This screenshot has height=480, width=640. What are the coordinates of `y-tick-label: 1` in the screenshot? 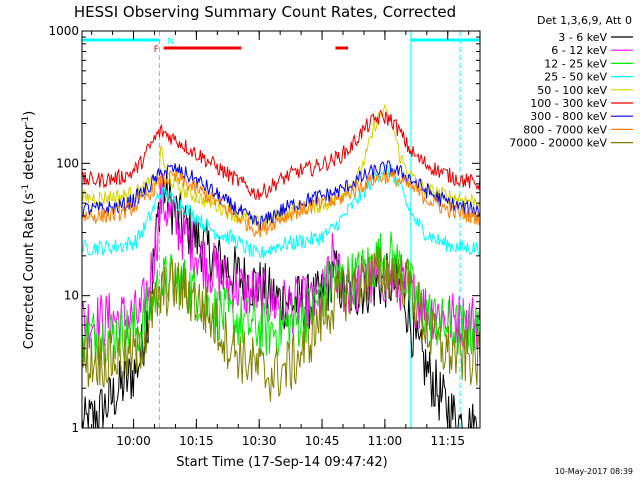 It's located at (75, 428).